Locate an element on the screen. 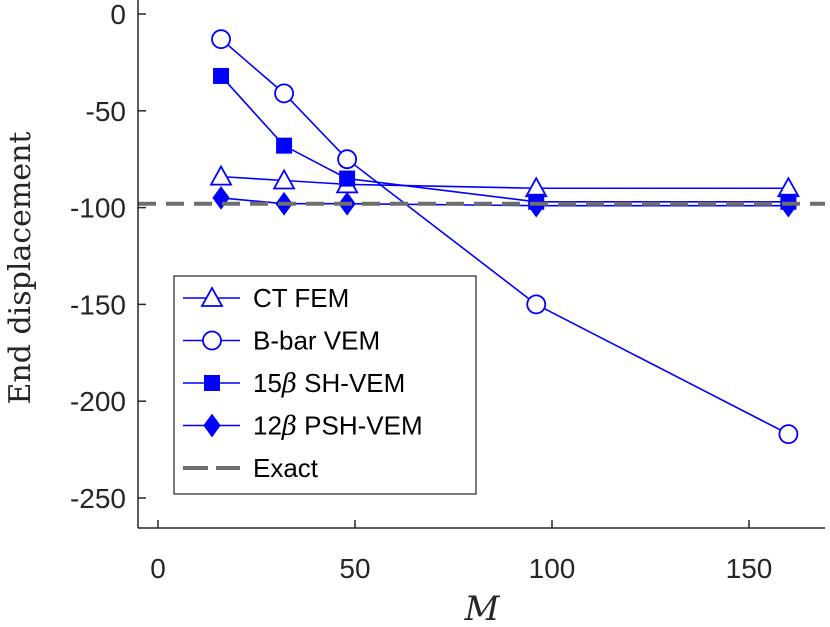  y-axis: 0 -50 -100 -150 -200 -250 is located at coordinates (108, 264).